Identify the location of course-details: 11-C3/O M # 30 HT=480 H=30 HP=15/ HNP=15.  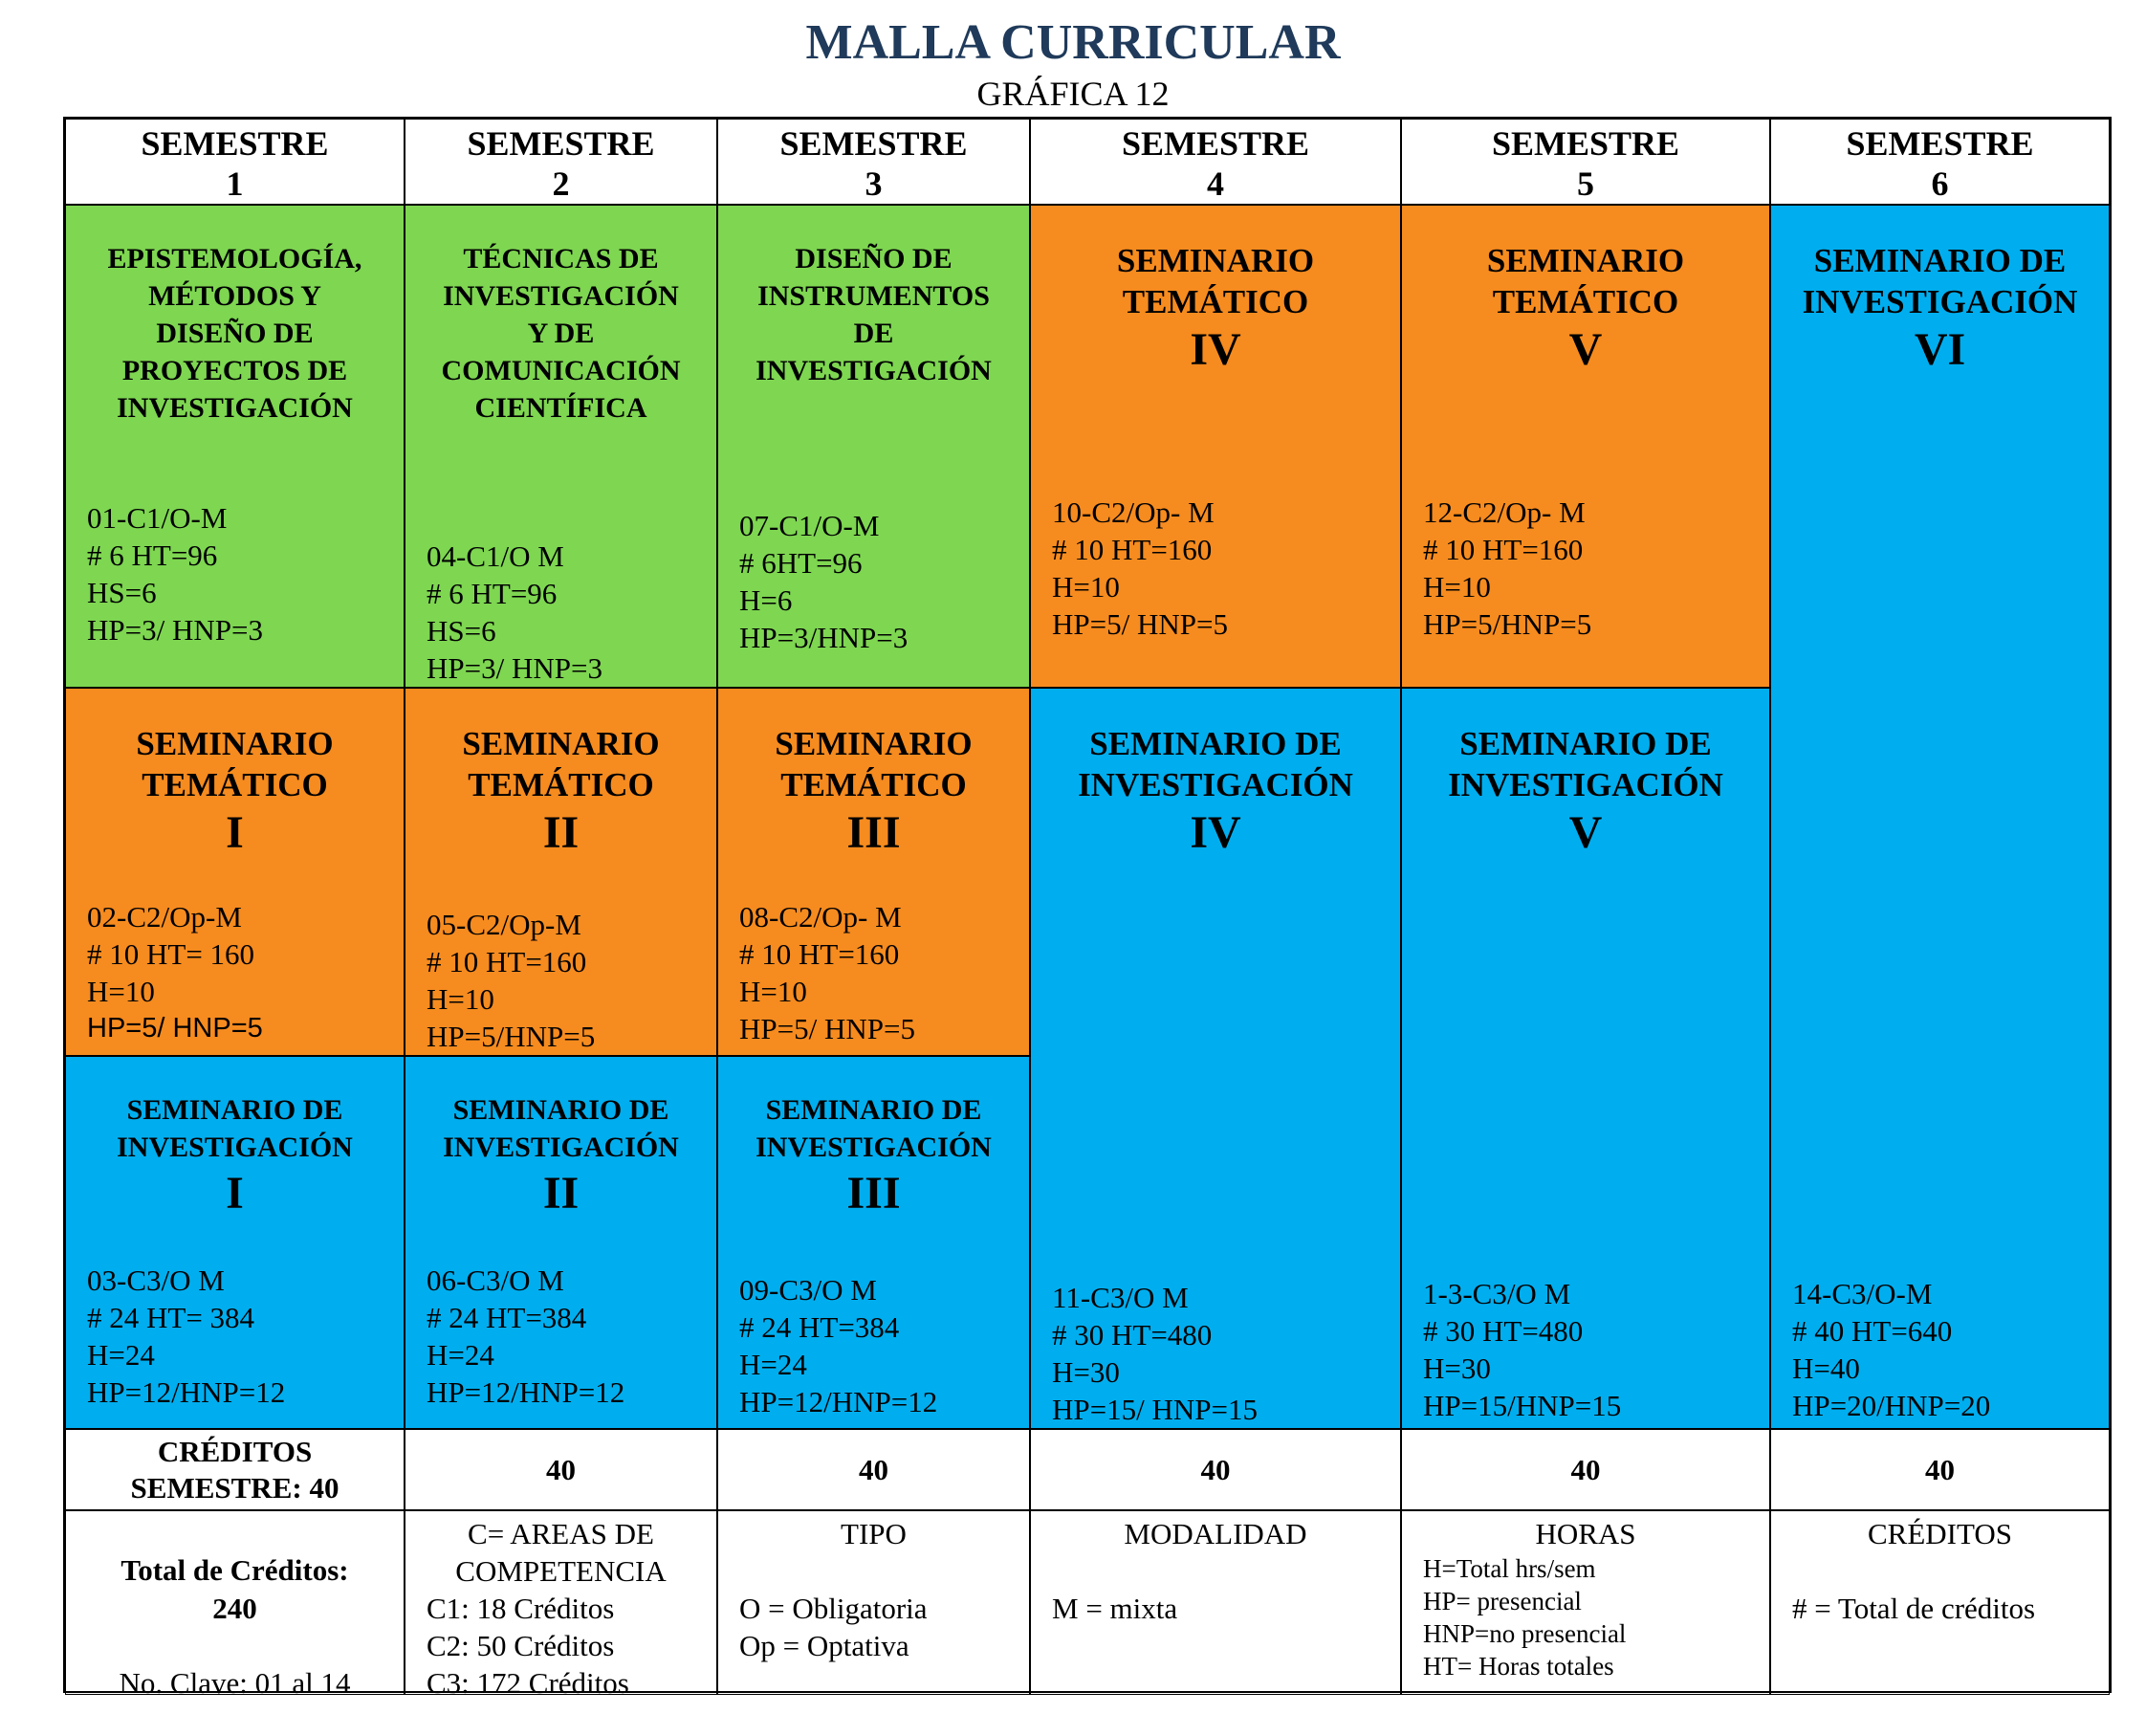
(1155, 1353).